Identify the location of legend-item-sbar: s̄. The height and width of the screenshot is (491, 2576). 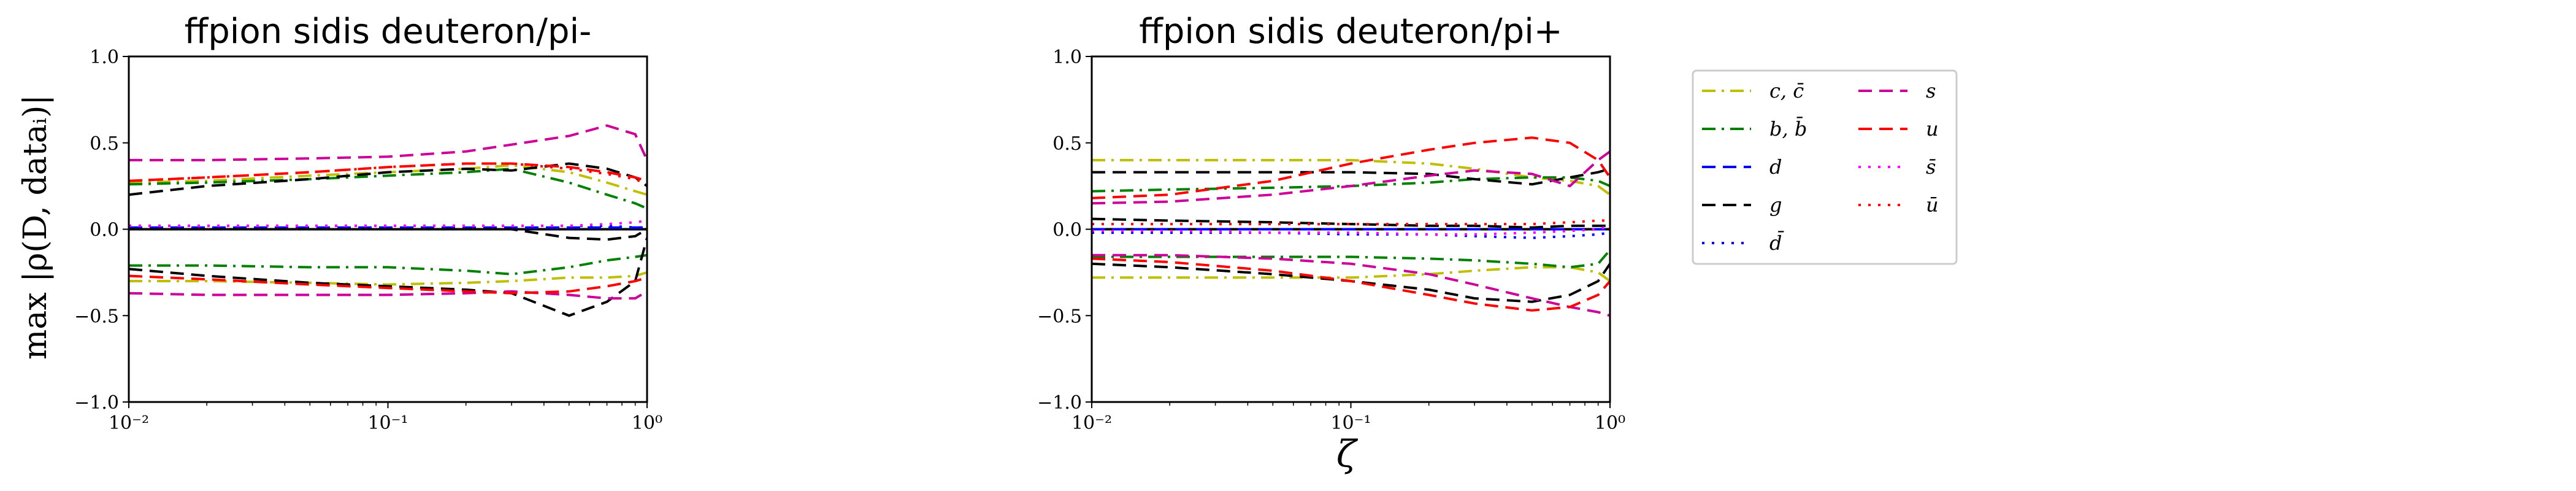
(1897, 167).